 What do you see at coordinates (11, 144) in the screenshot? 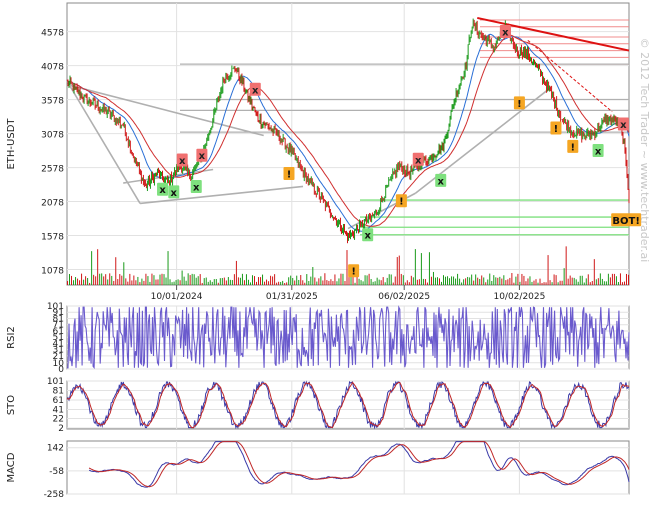
I see `axis-label-eth-usdt: ETH-USDT` at bounding box center [11, 144].